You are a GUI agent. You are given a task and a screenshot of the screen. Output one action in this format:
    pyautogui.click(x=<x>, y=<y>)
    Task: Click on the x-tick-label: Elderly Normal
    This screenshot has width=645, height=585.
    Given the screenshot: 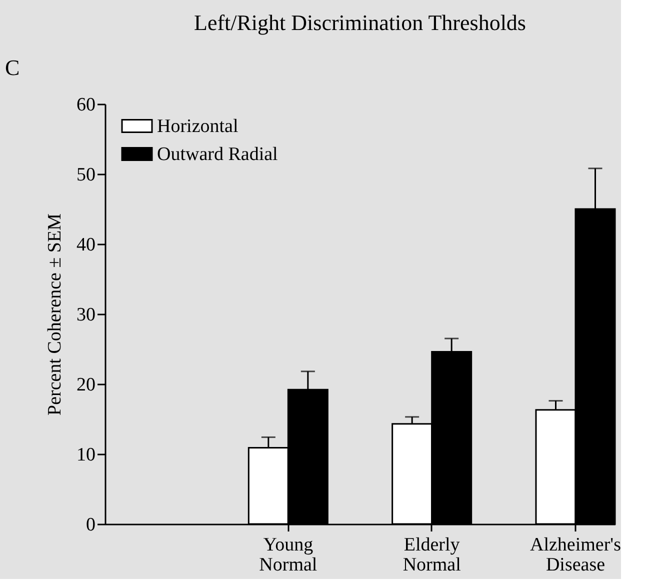 What is the action you would take?
    pyautogui.click(x=431, y=555)
    